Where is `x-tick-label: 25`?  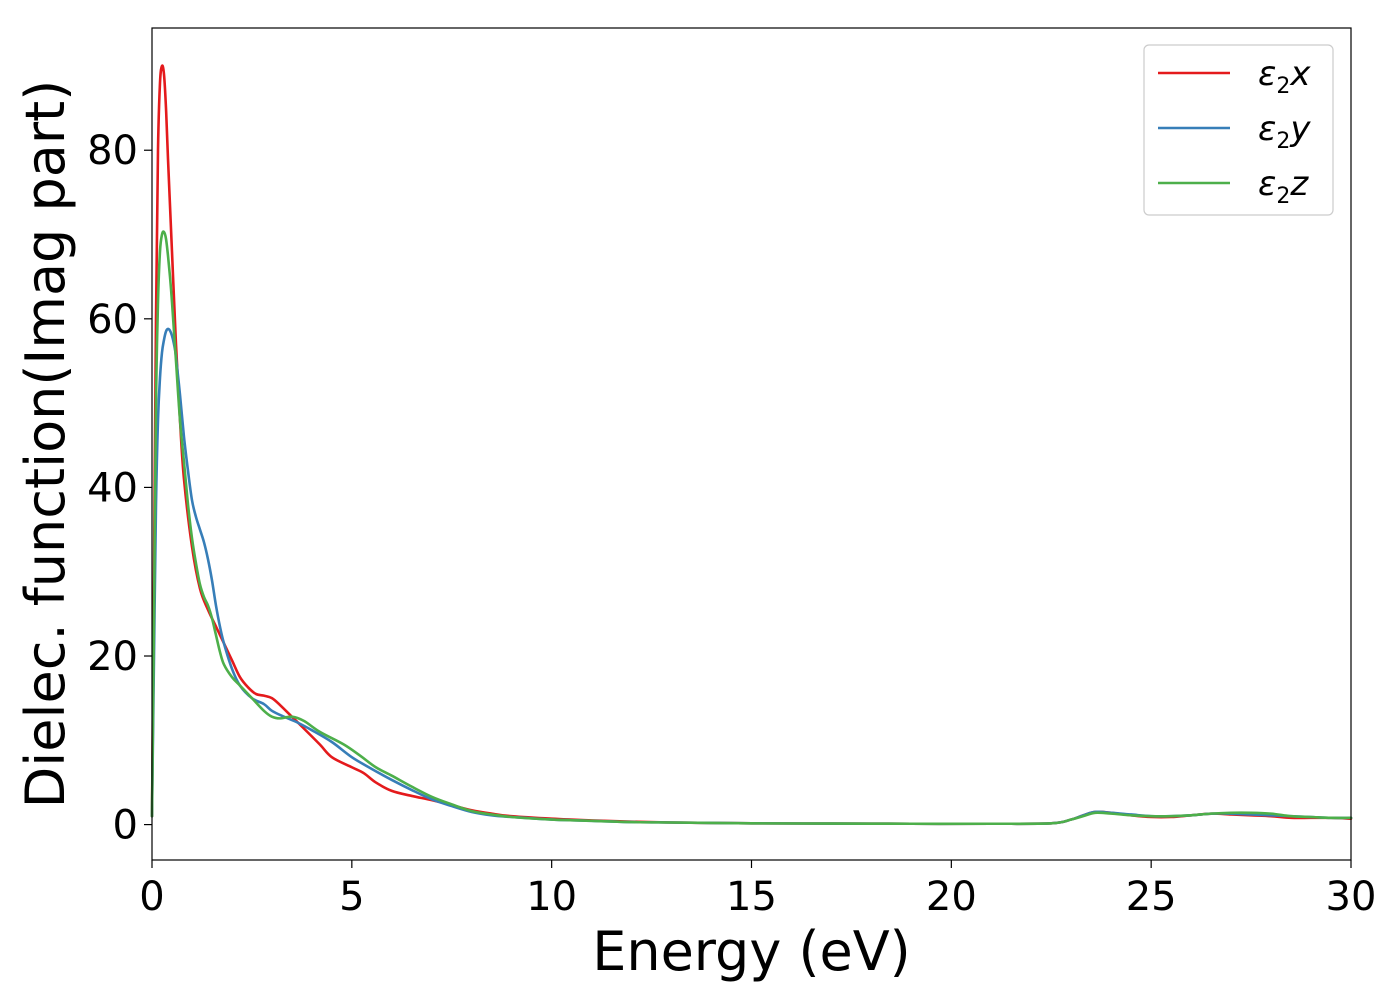
x-tick-label: 25 is located at coordinates (1151, 897).